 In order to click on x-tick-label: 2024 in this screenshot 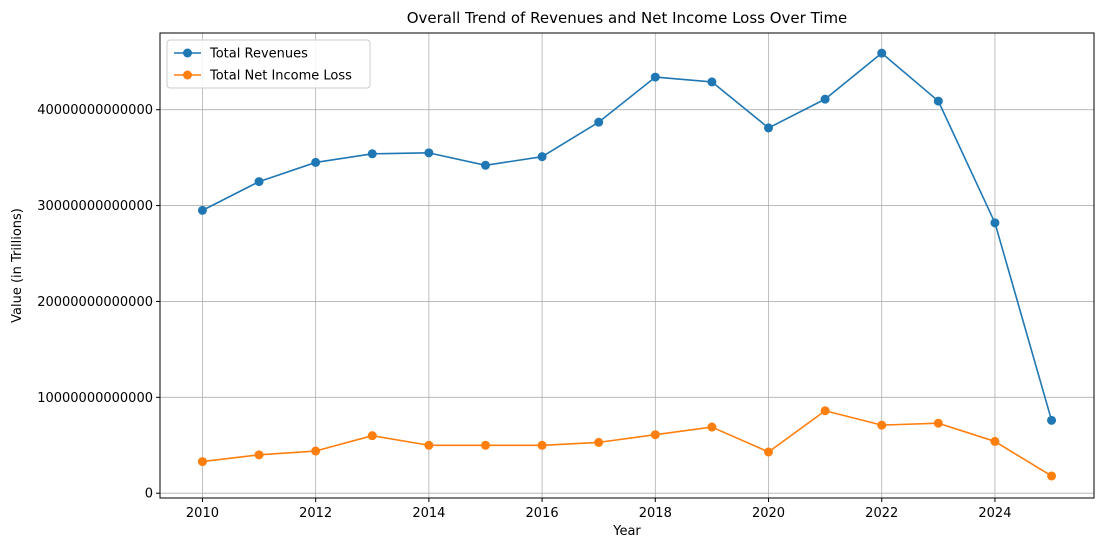, I will do `click(994, 513)`.